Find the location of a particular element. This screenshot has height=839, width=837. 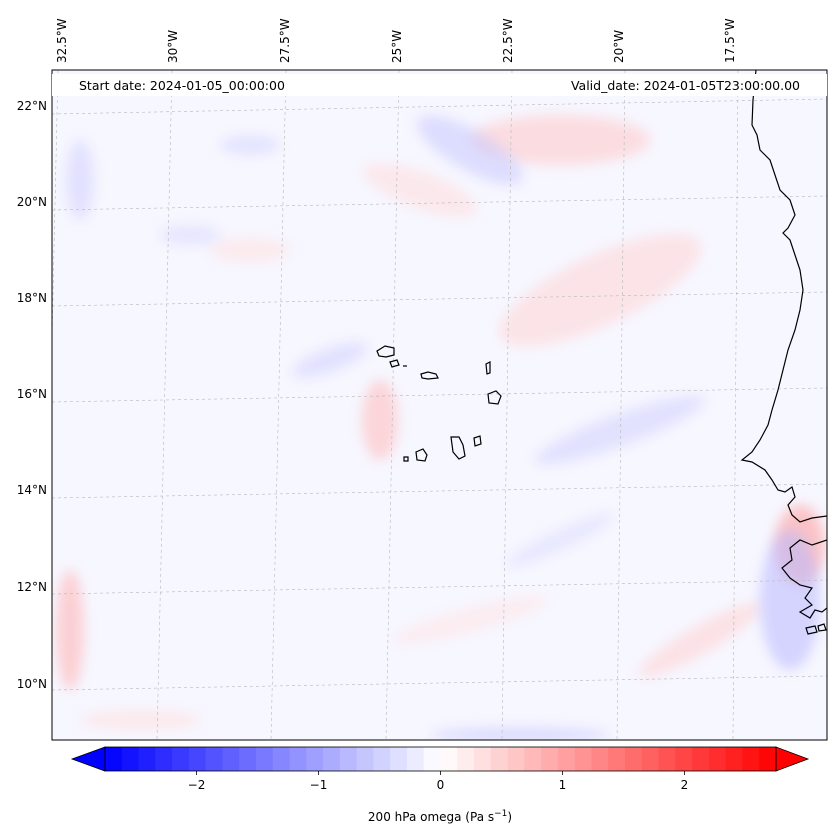

lat-label: 10°N is located at coordinates (32, 684).